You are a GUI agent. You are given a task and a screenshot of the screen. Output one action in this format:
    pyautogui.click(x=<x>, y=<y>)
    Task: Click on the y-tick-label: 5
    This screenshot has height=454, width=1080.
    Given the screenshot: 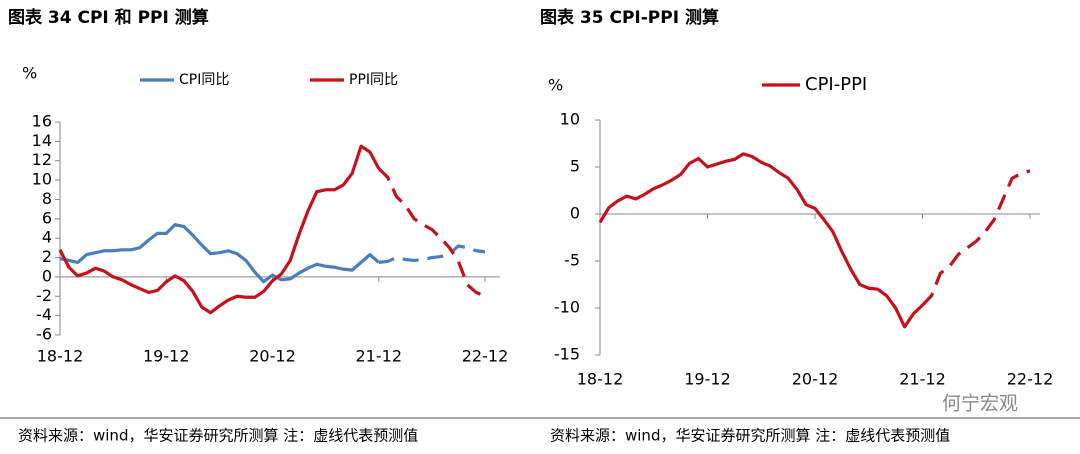 What is the action you would take?
    pyautogui.click(x=575, y=166)
    